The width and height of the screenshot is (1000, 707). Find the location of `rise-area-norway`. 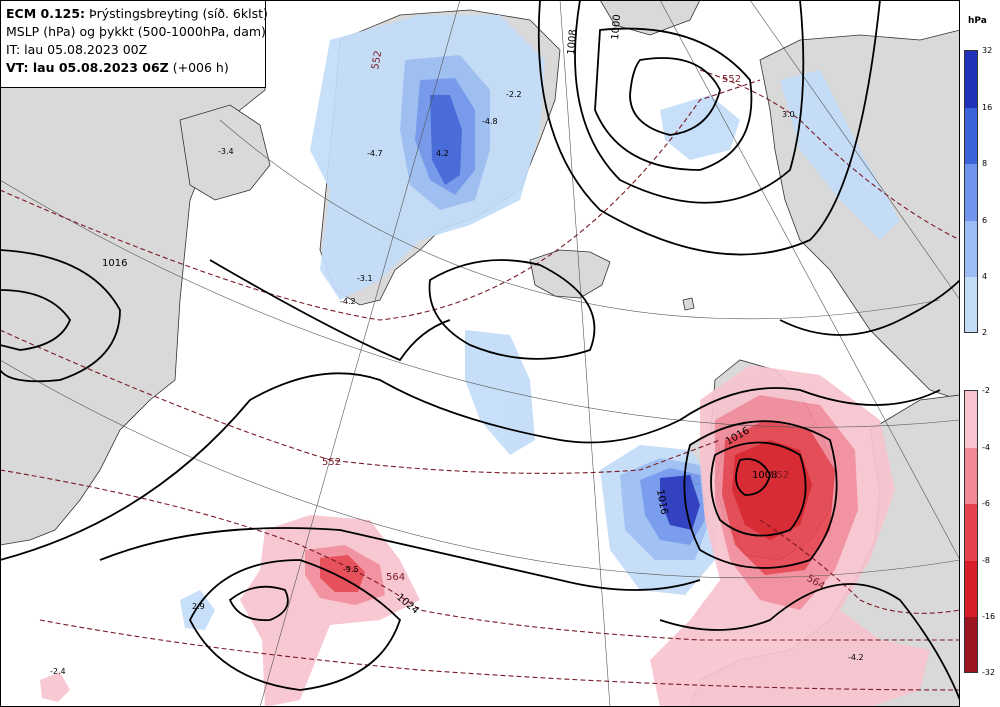

rise-area-norway is located at coordinates (700, 127).